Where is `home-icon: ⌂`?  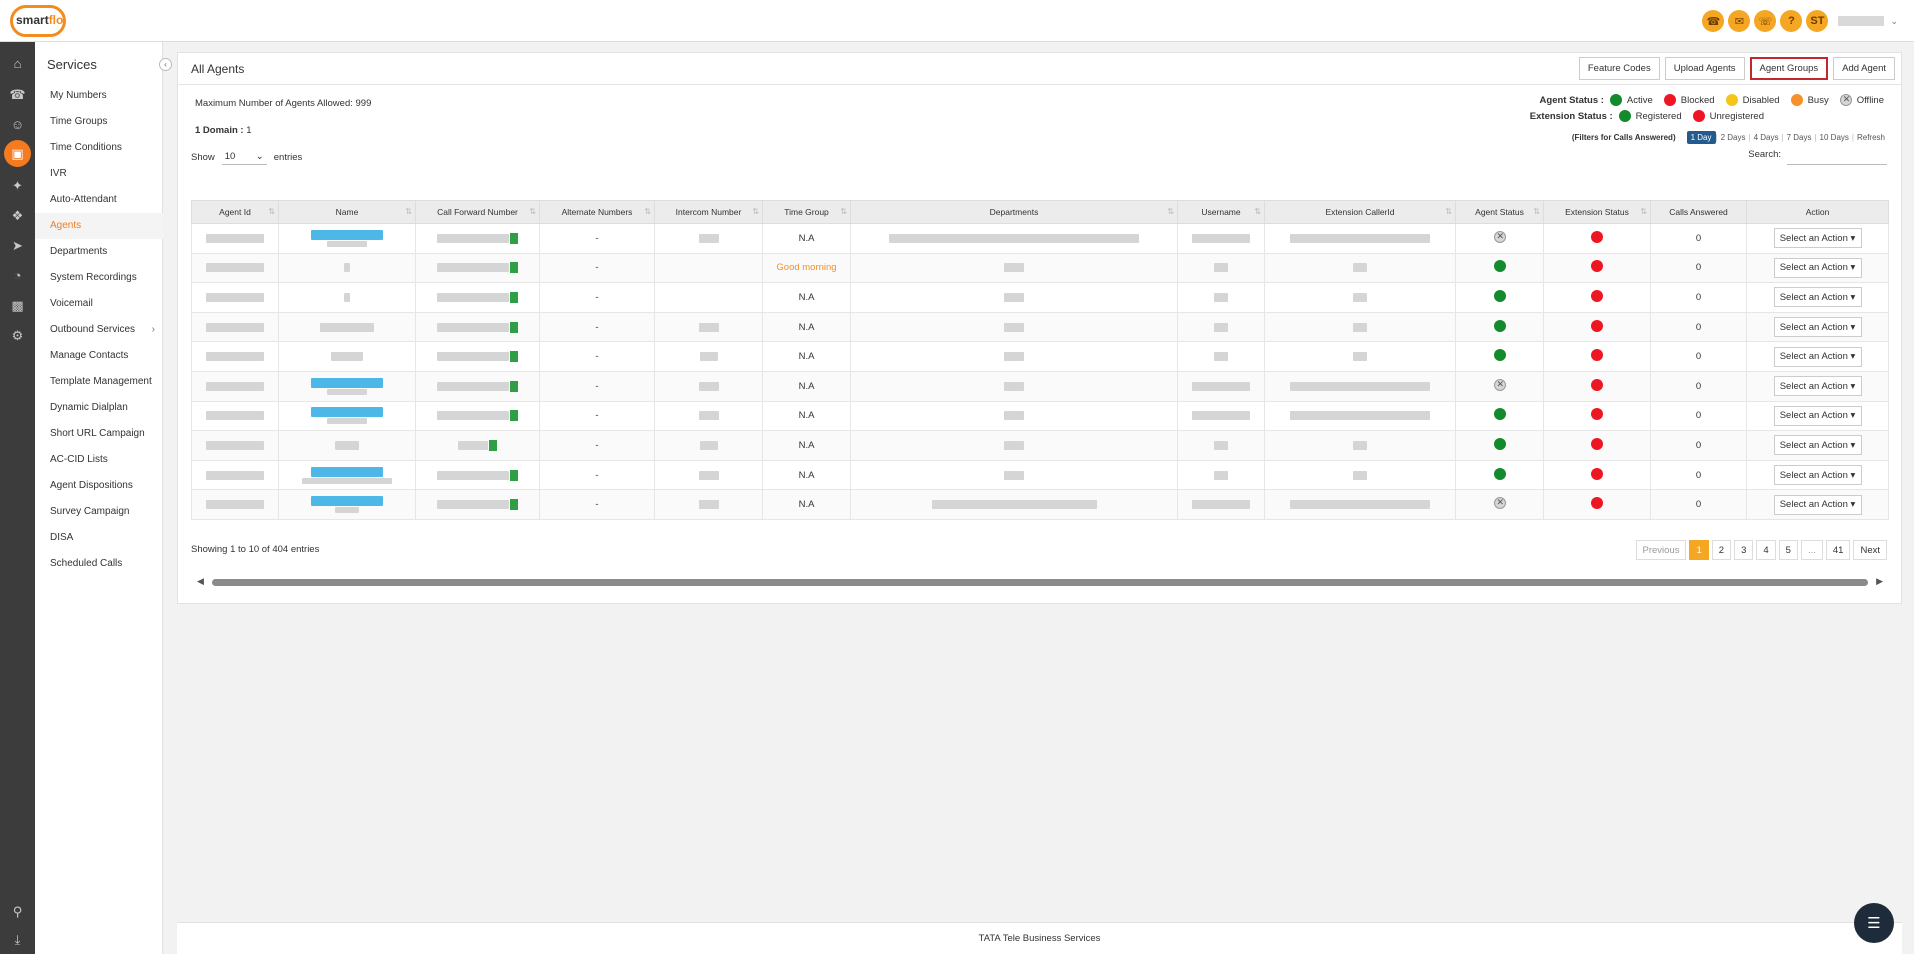
home-icon: ⌂ is located at coordinates (17, 63).